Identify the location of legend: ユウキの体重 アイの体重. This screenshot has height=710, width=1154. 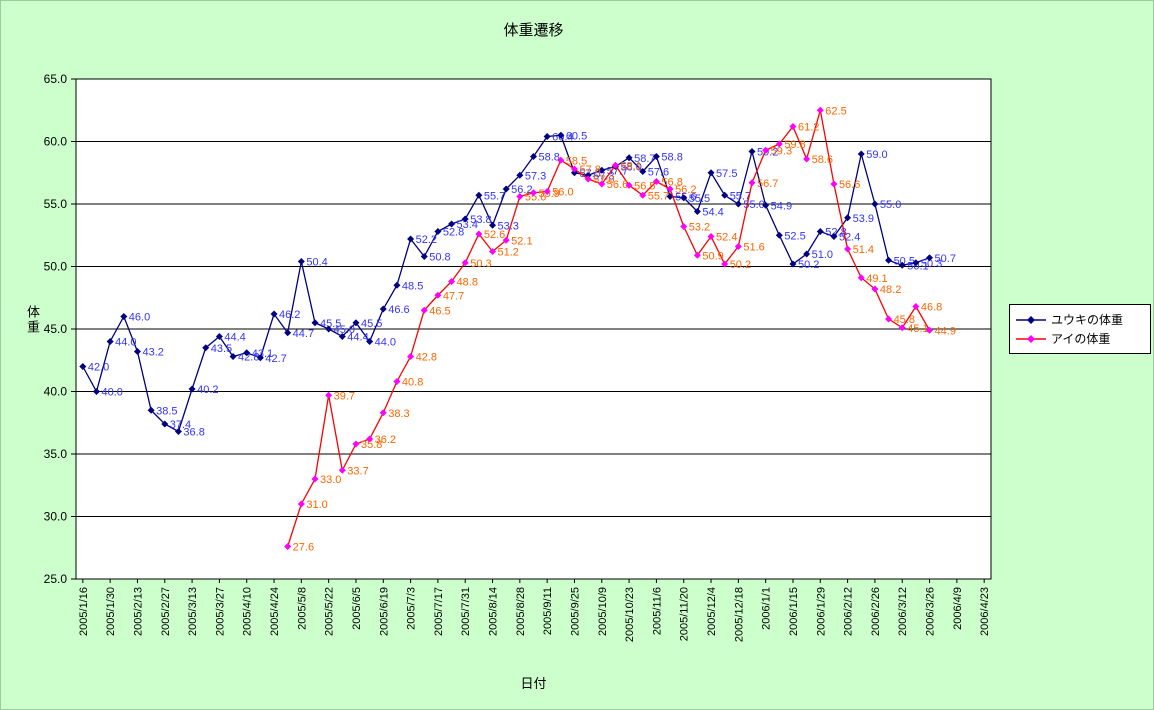
(1080, 329).